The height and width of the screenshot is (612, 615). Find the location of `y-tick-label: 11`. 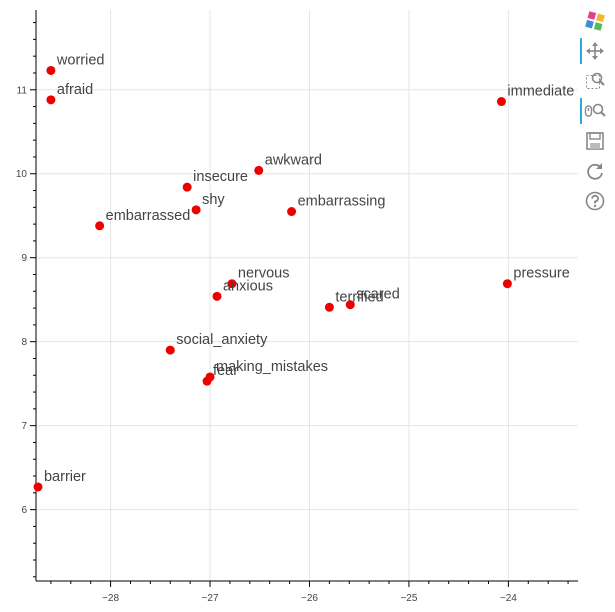

y-tick-label: 11 is located at coordinates (22, 90).